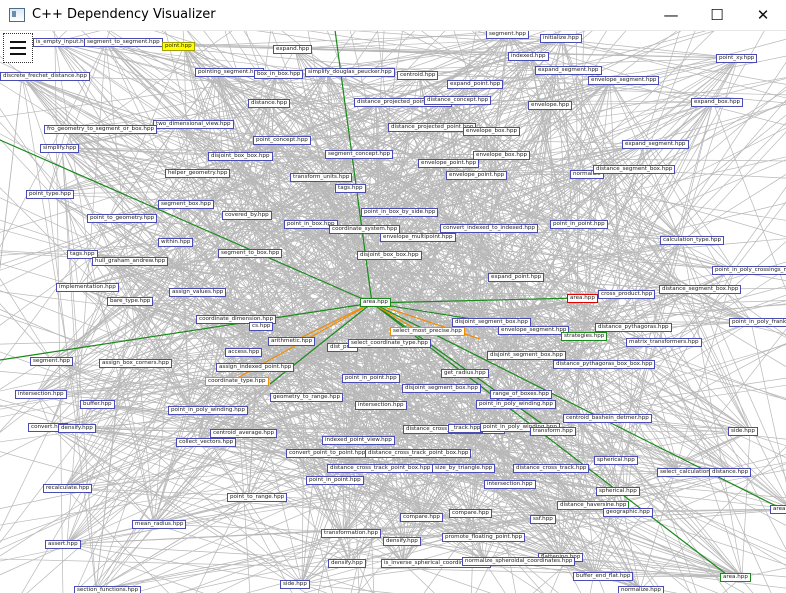 The image size is (786, 593). Describe the element at coordinates (293, 49) in the screenshot. I see `graph-node: expand.hpp` at that location.